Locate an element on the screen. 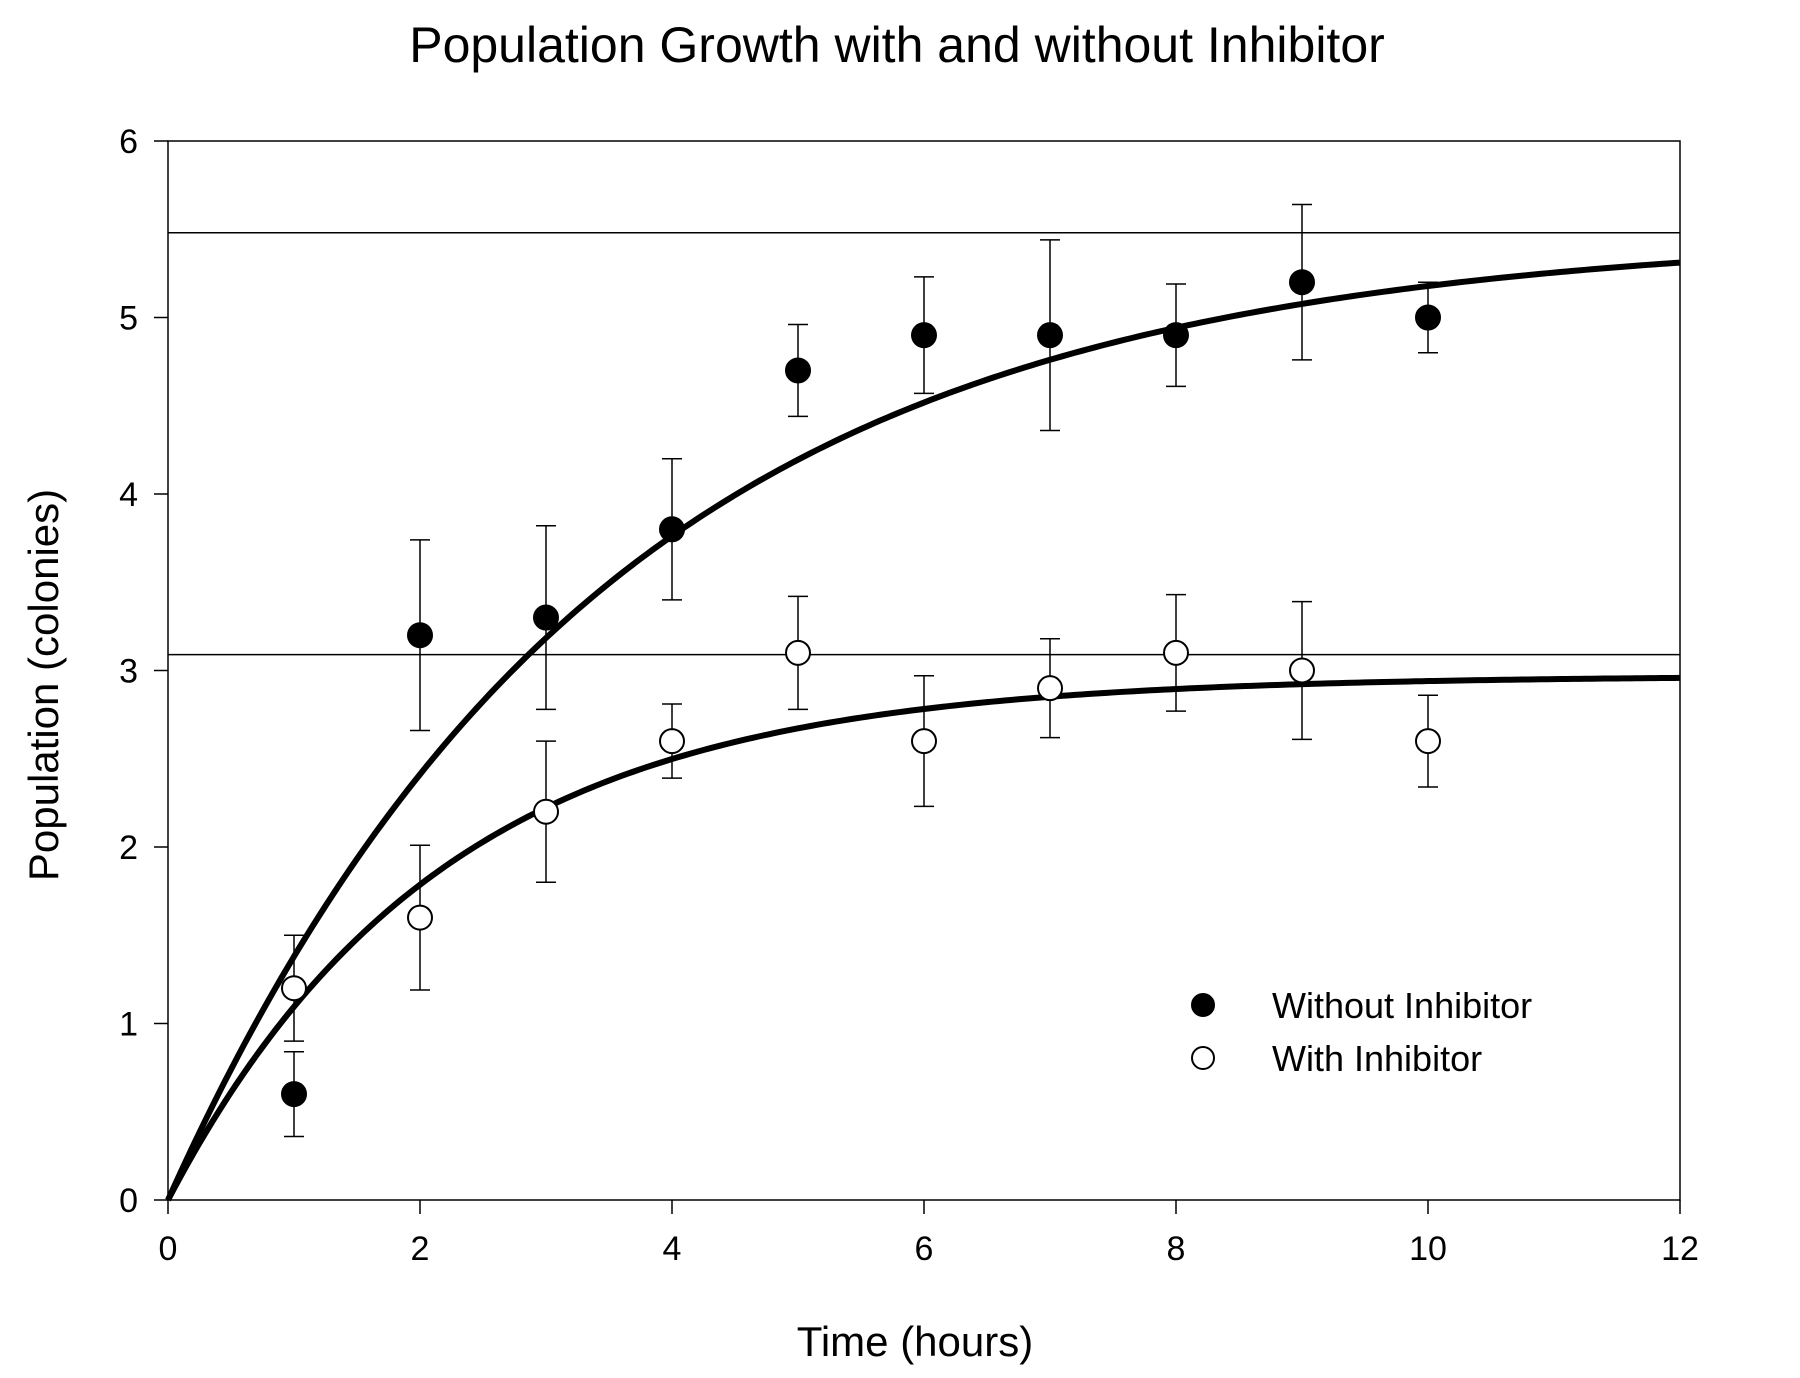 The width and height of the screenshot is (1800, 1378). y-tick-label-1: 1 is located at coordinates (128, 1025).